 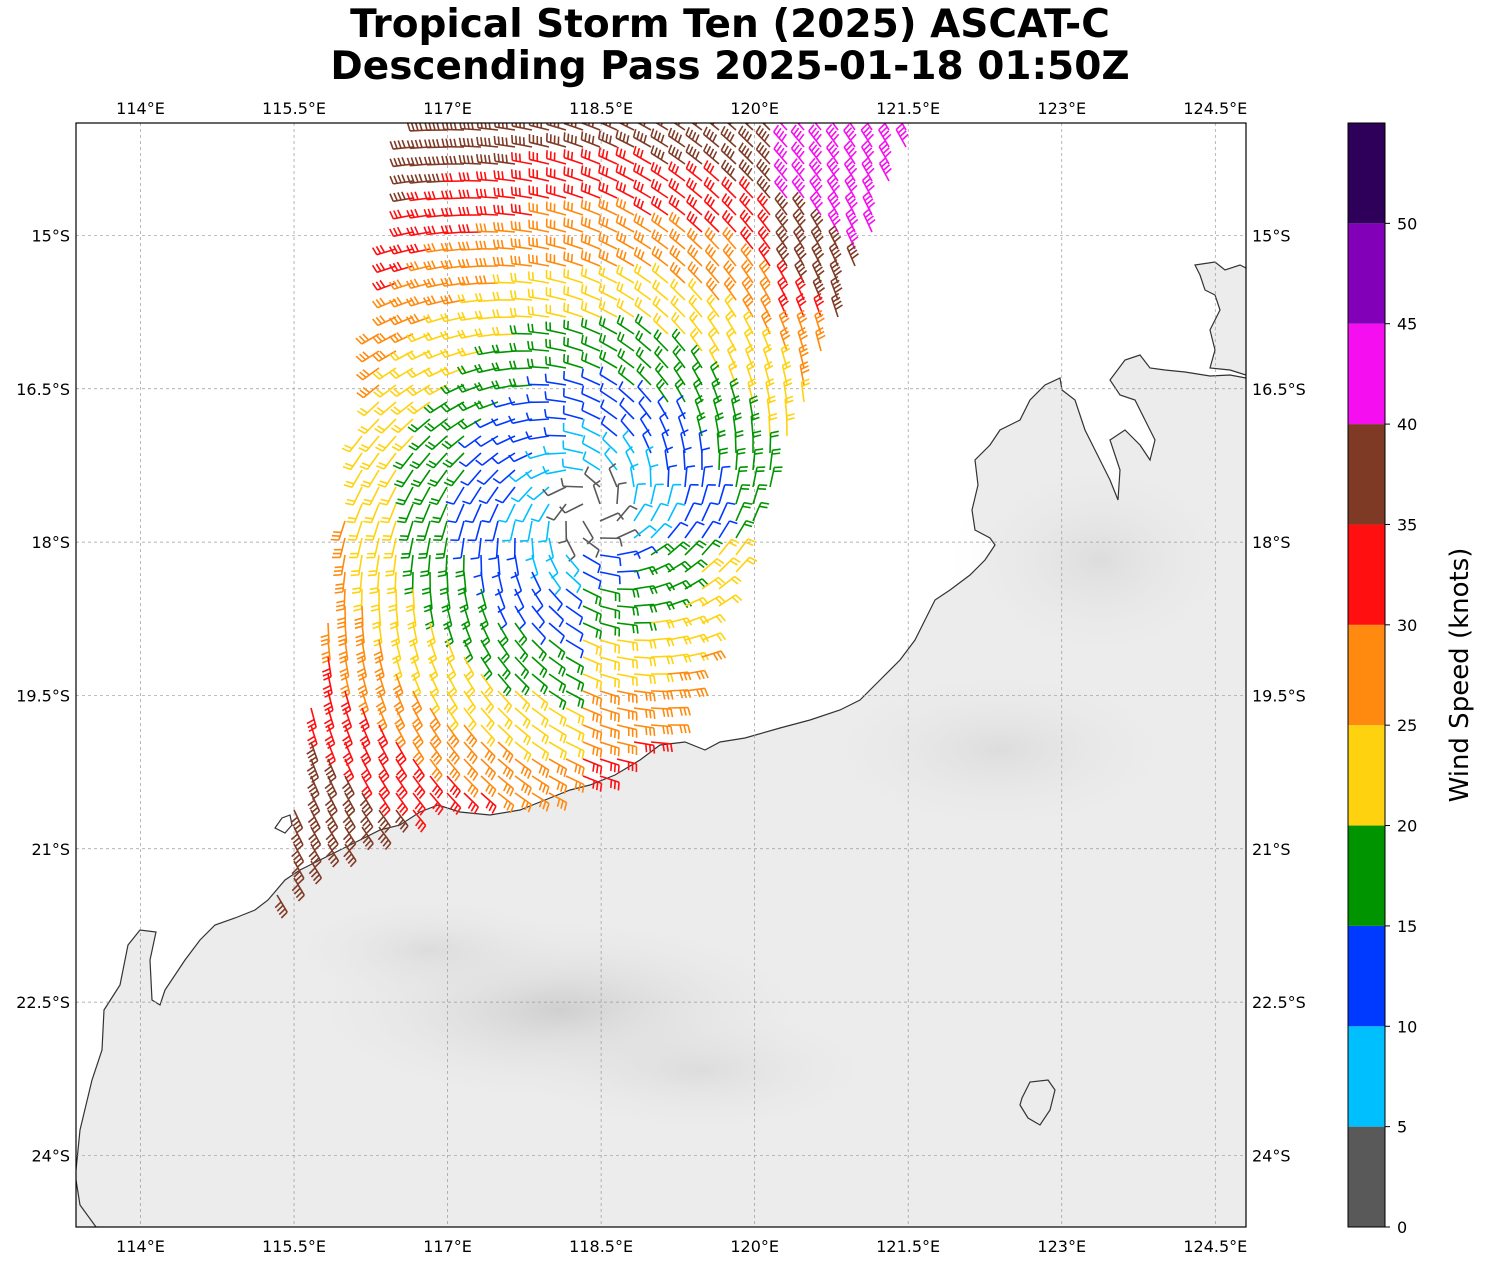 I want to click on coastline-sw, so click(x=86, y=1203).